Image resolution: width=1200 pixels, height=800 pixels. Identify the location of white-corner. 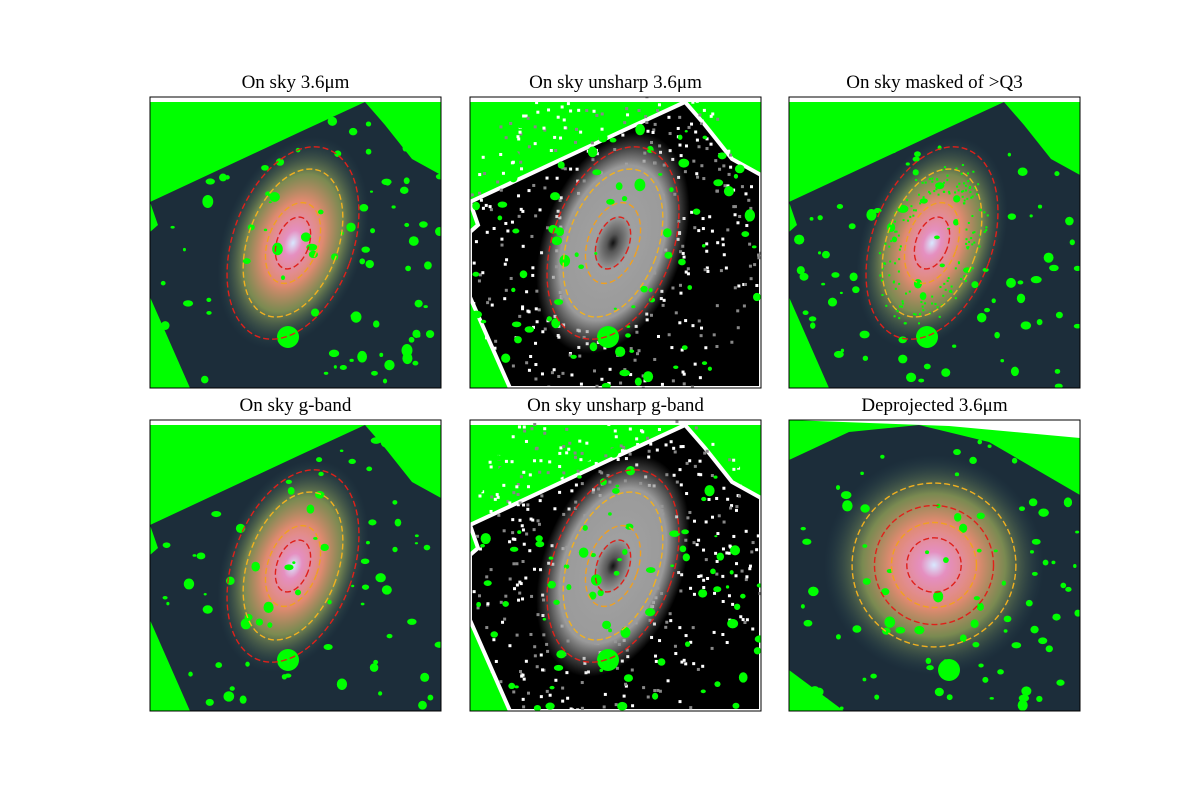
(934, 429).